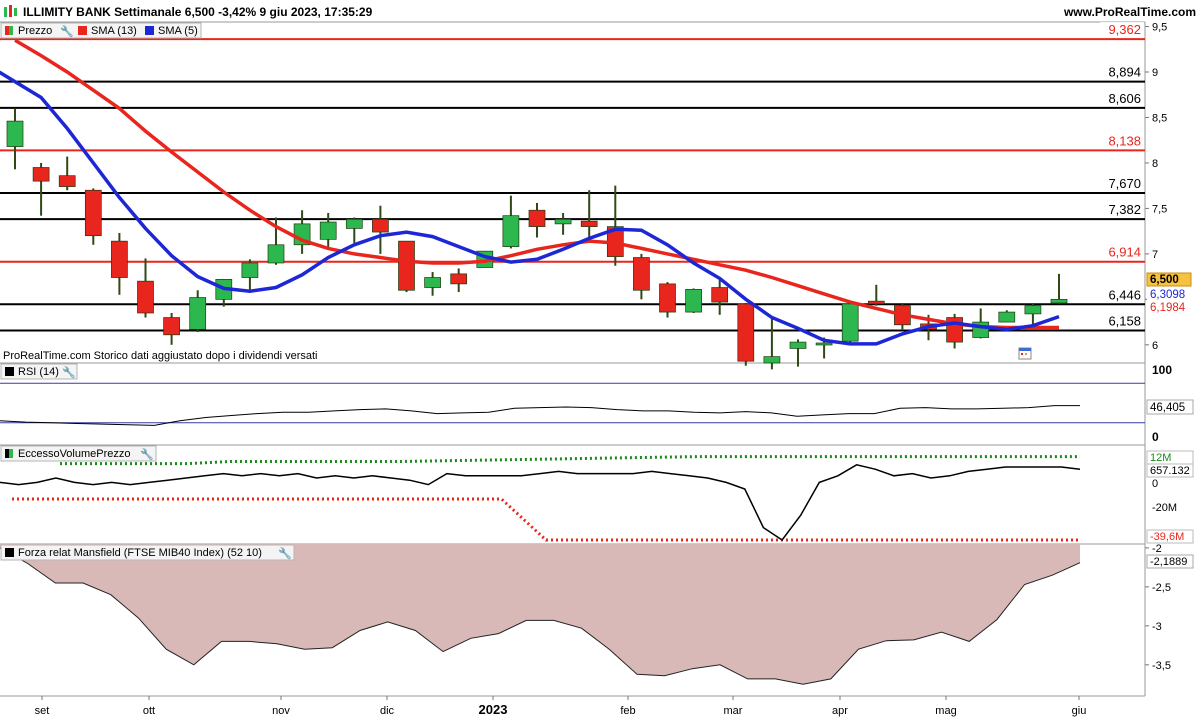 The image size is (1200, 720). I want to click on y-tick-label: 8,5, so click(1159, 118).